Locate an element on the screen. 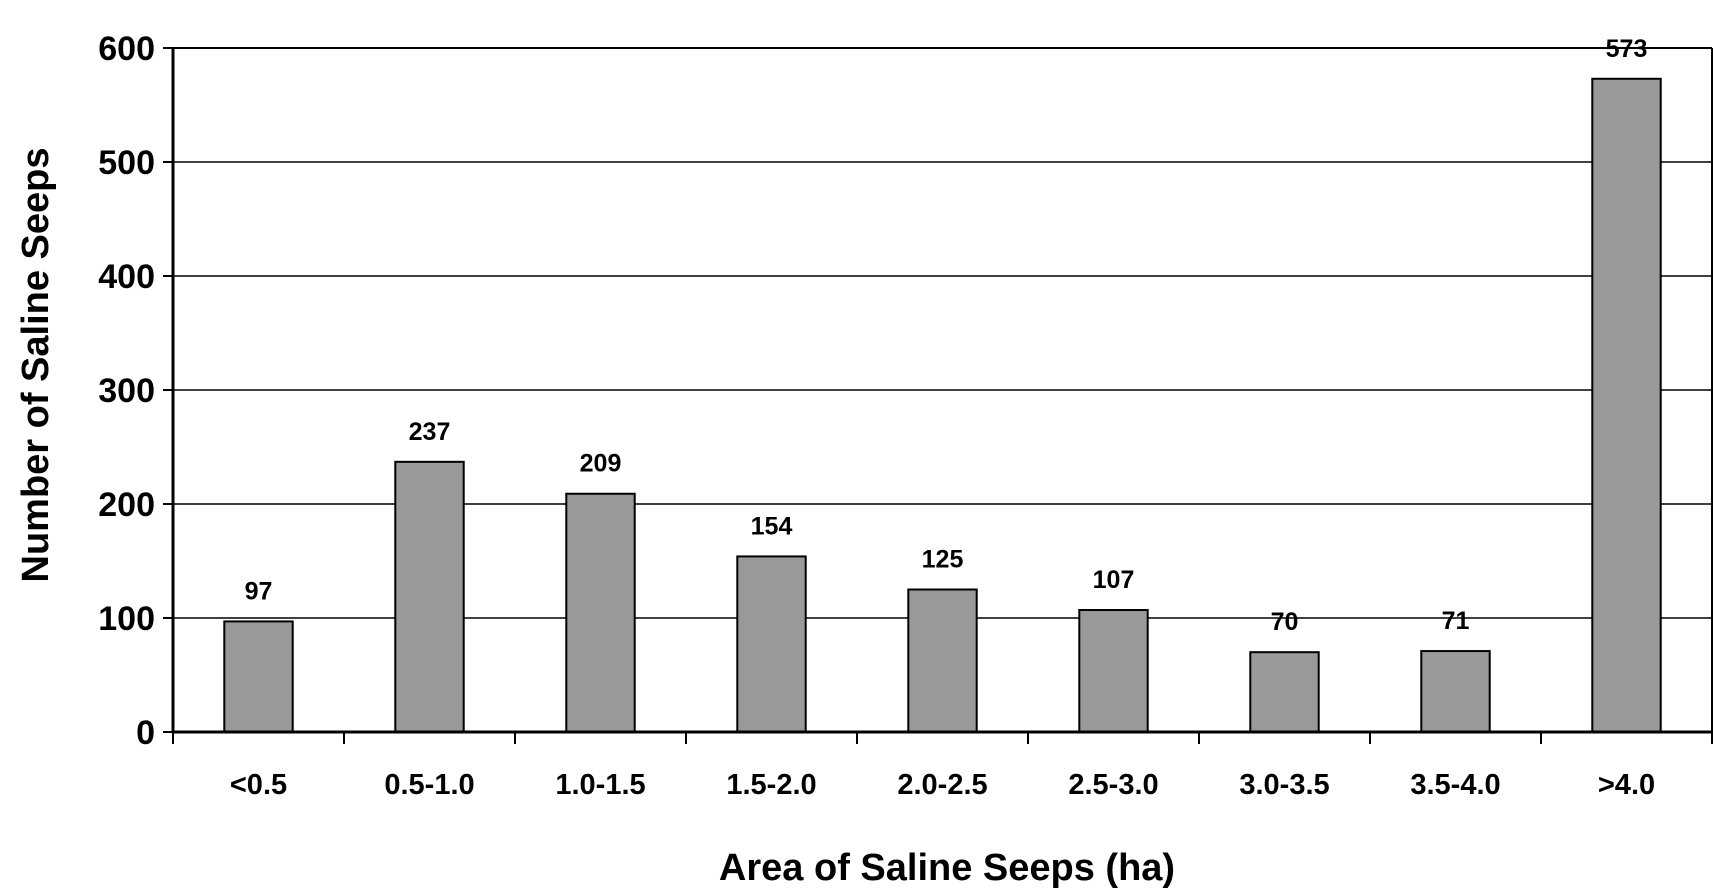  y-tick-label: 500 is located at coordinates (126, 163).